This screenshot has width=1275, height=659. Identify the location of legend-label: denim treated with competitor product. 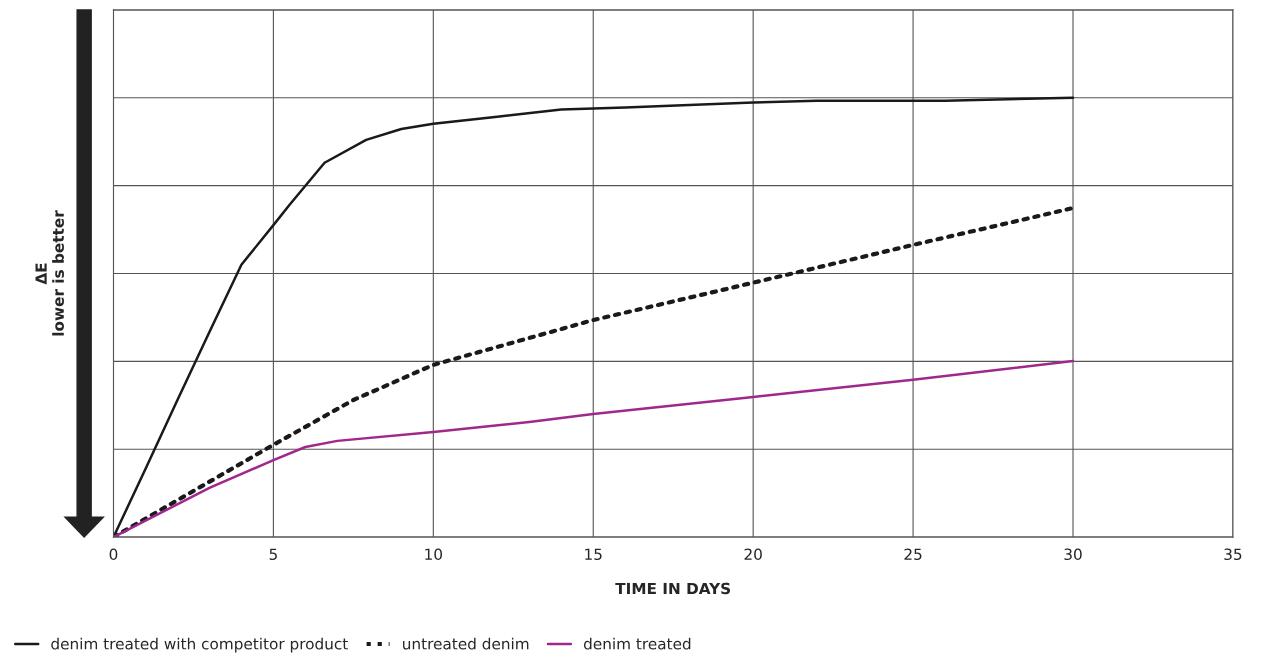
(199, 645).